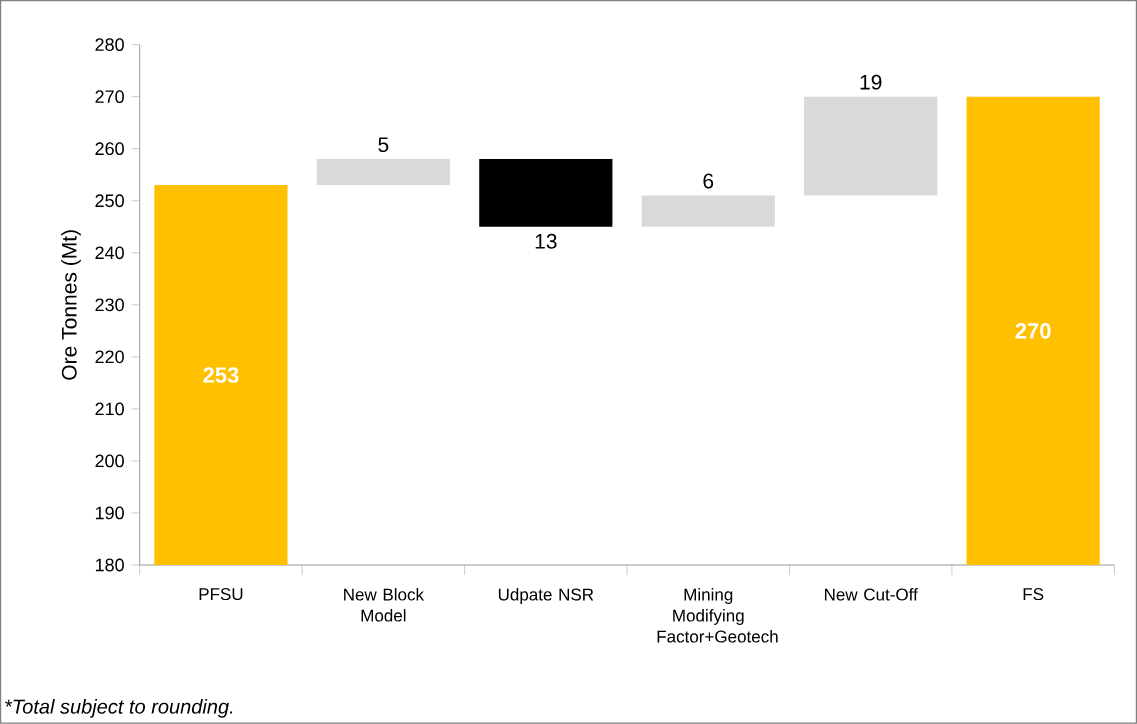  I want to click on y-tick-label: 200, so click(109, 461).